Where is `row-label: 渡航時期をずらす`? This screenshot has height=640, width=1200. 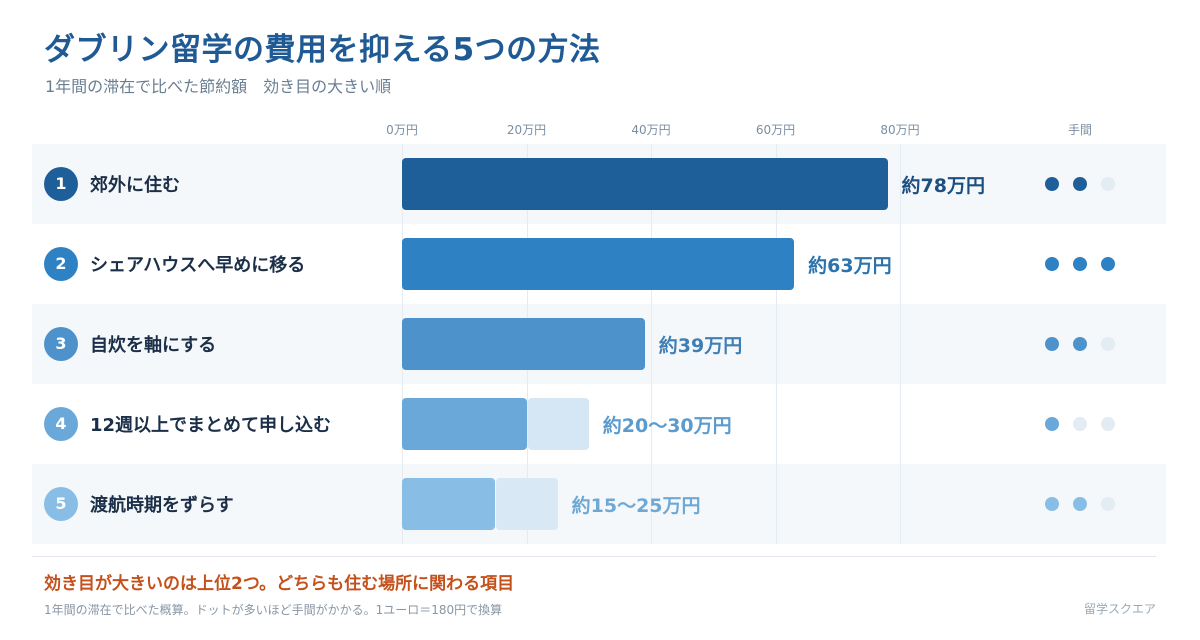
row-label: 渡航時期をずらす is located at coordinates (162, 505).